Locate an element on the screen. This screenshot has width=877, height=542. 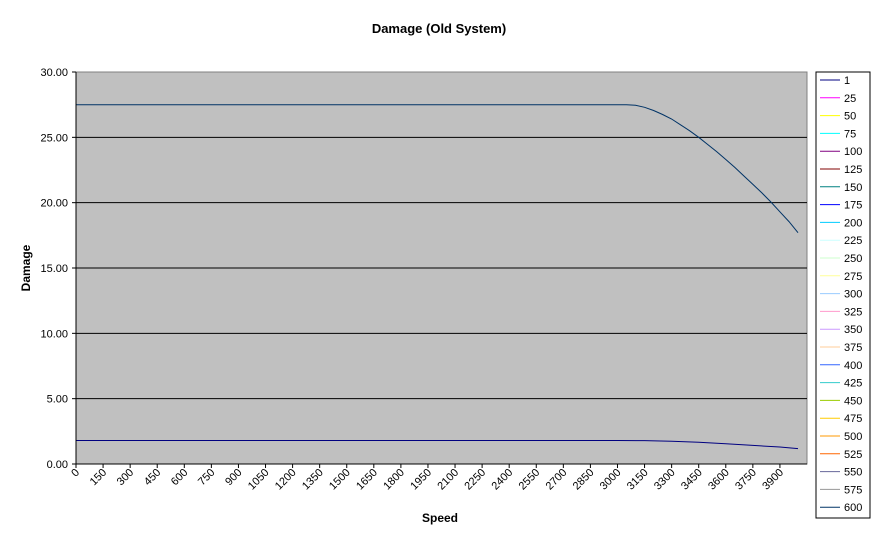
y-tick-label: 10.00 is located at coordinates (54, 334).